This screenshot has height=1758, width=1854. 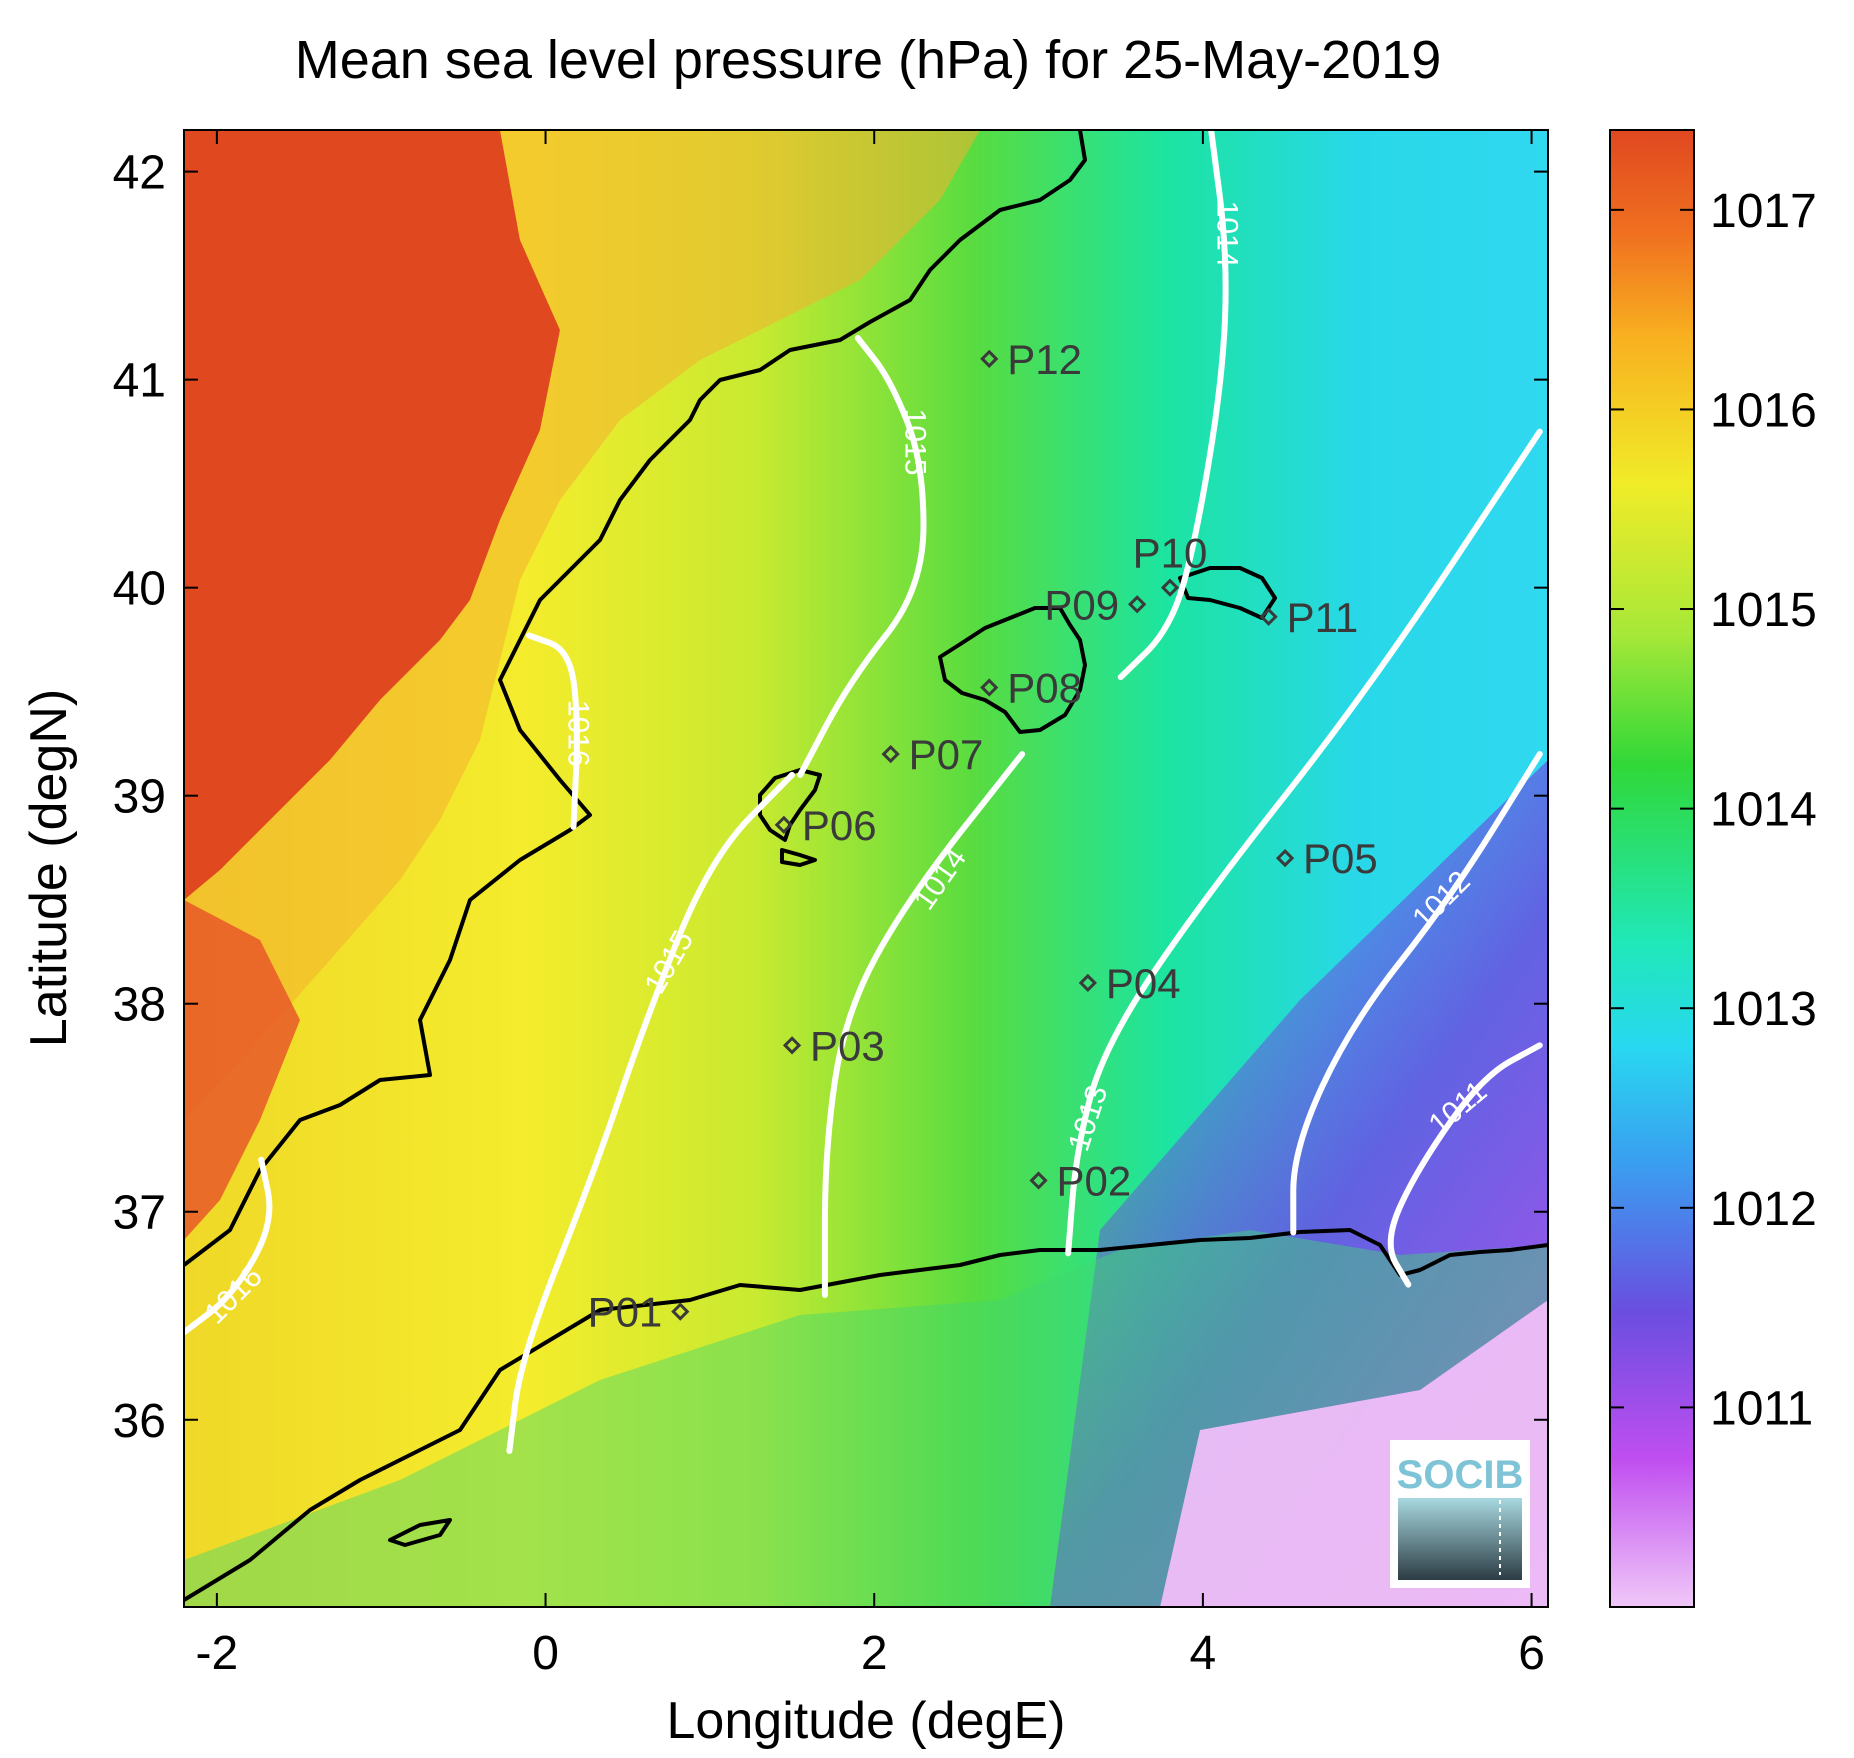 I want to click on station-label-p10: P10, so click(x=1170, y=553).